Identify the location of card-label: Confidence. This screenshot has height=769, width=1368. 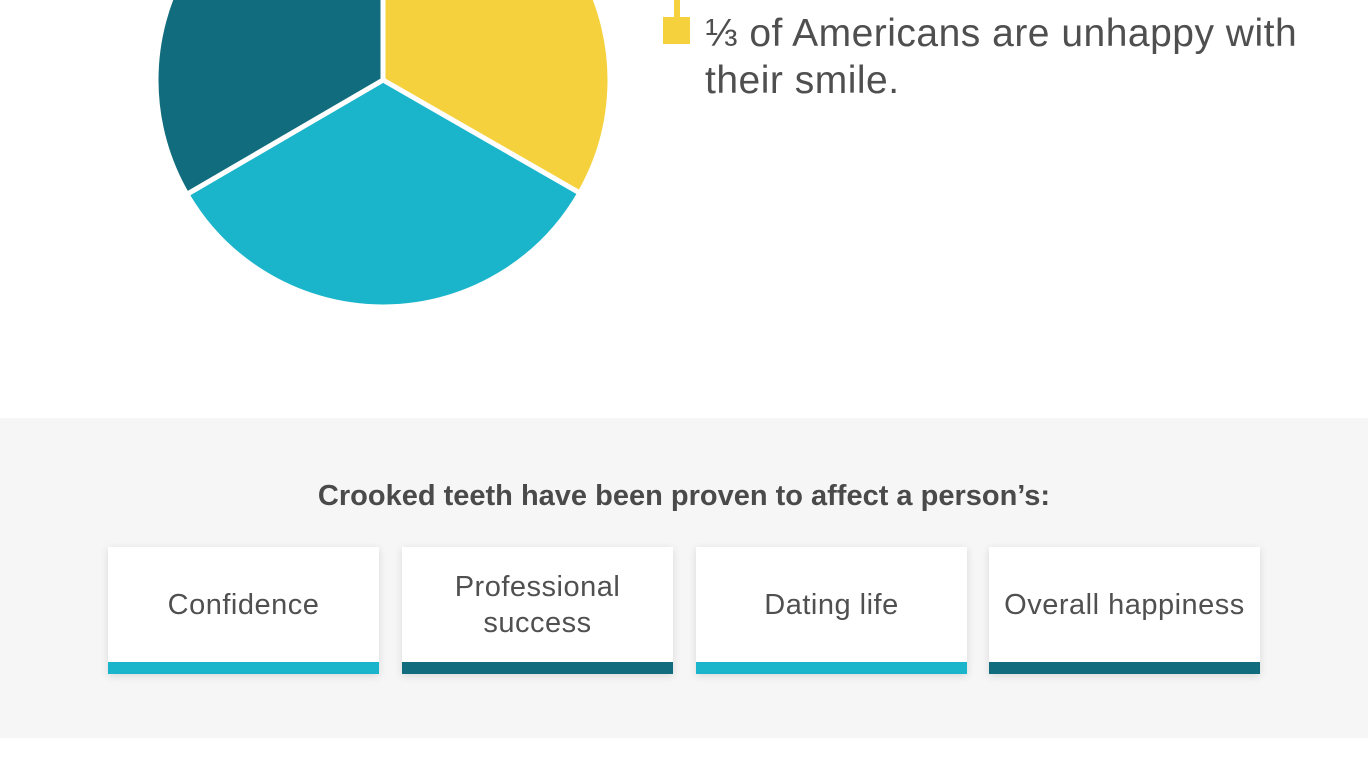
(243, 604).